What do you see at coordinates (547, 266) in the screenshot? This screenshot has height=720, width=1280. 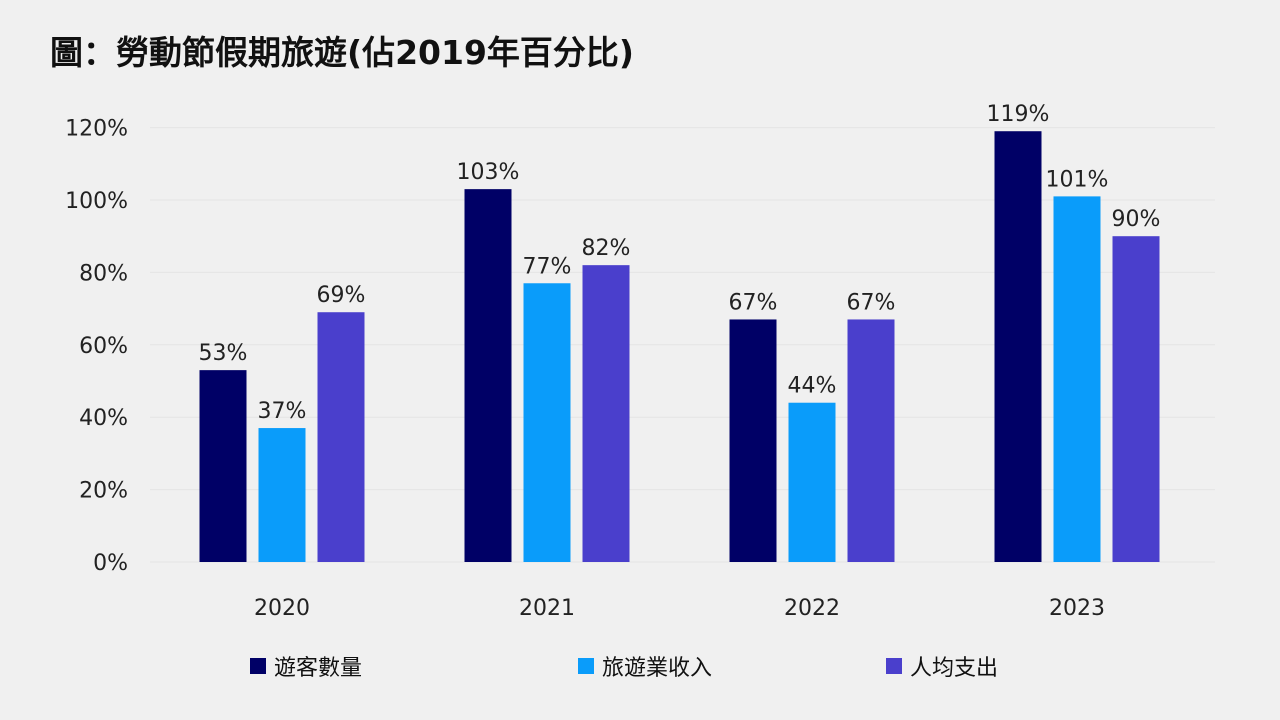 I see `data-label: 77%` at bounding box center [547, 266].